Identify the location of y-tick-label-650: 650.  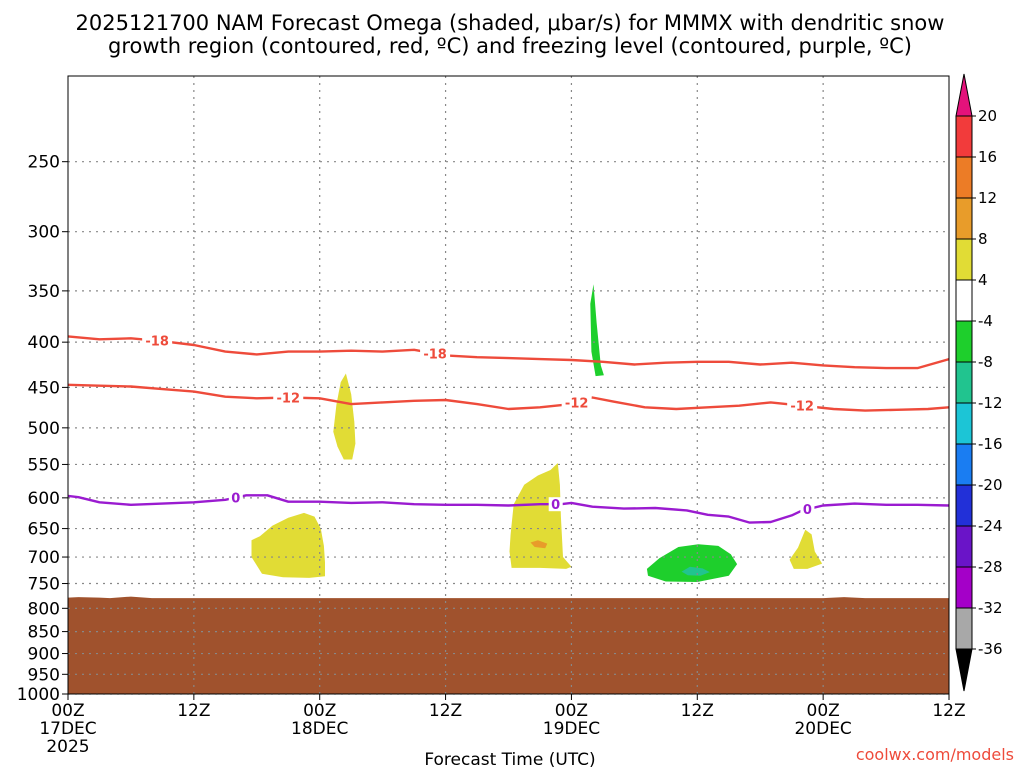
(44, 530).